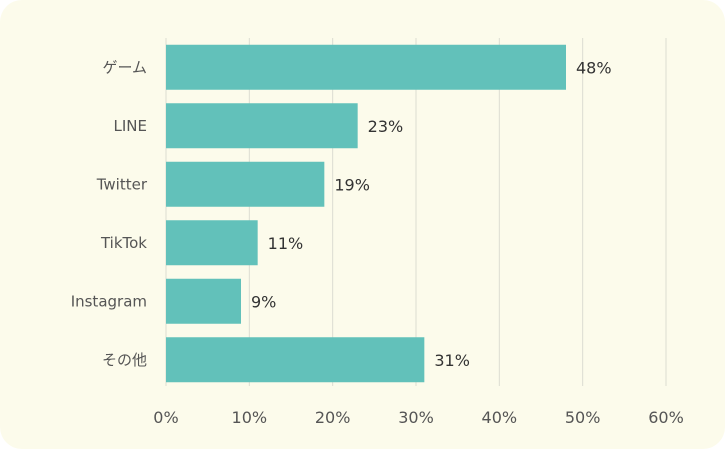 The width and height of the screenshot is (725, 449). Describe the element at coordinates (122, 184) in the screenshot. I see `category-label: Twitter` at that location.